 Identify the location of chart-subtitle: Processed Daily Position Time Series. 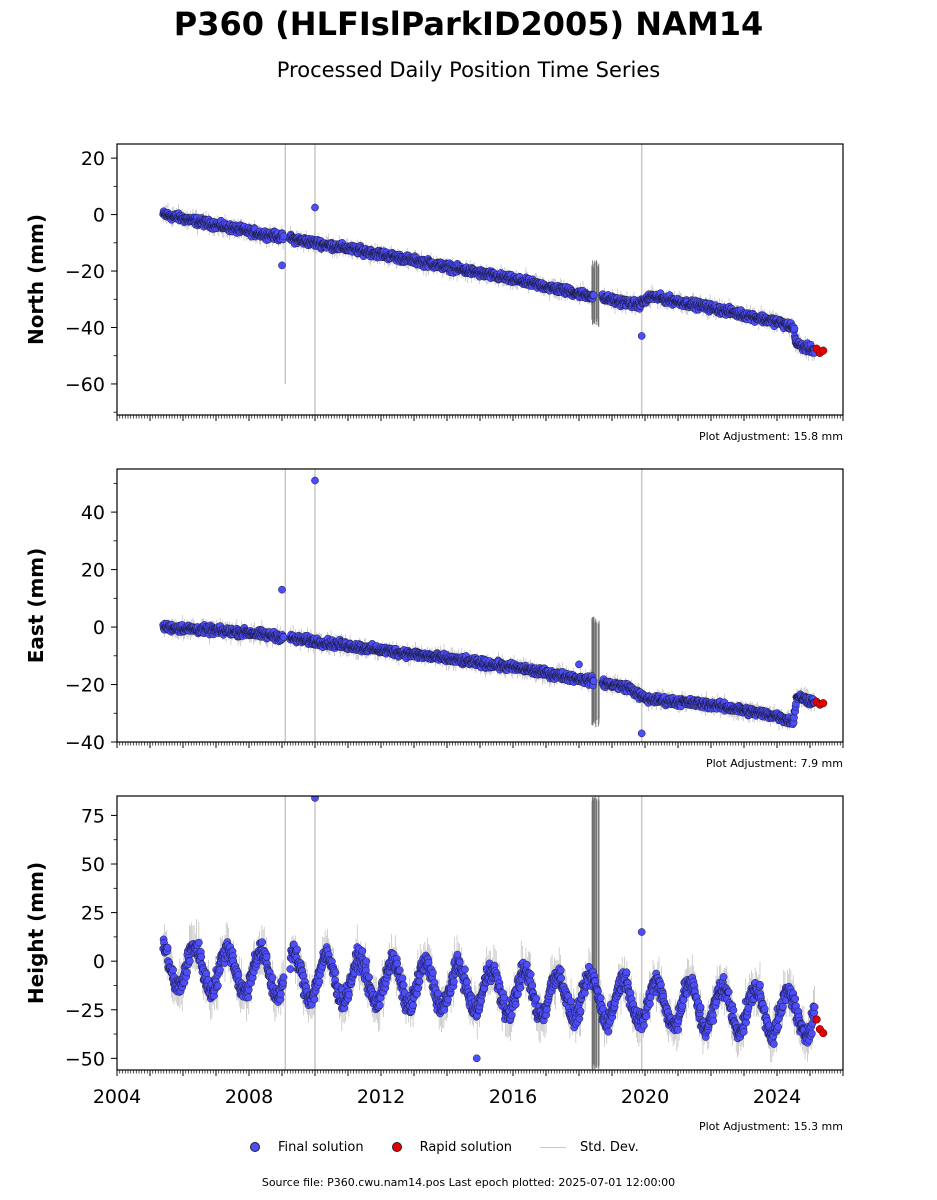
(468, 70).